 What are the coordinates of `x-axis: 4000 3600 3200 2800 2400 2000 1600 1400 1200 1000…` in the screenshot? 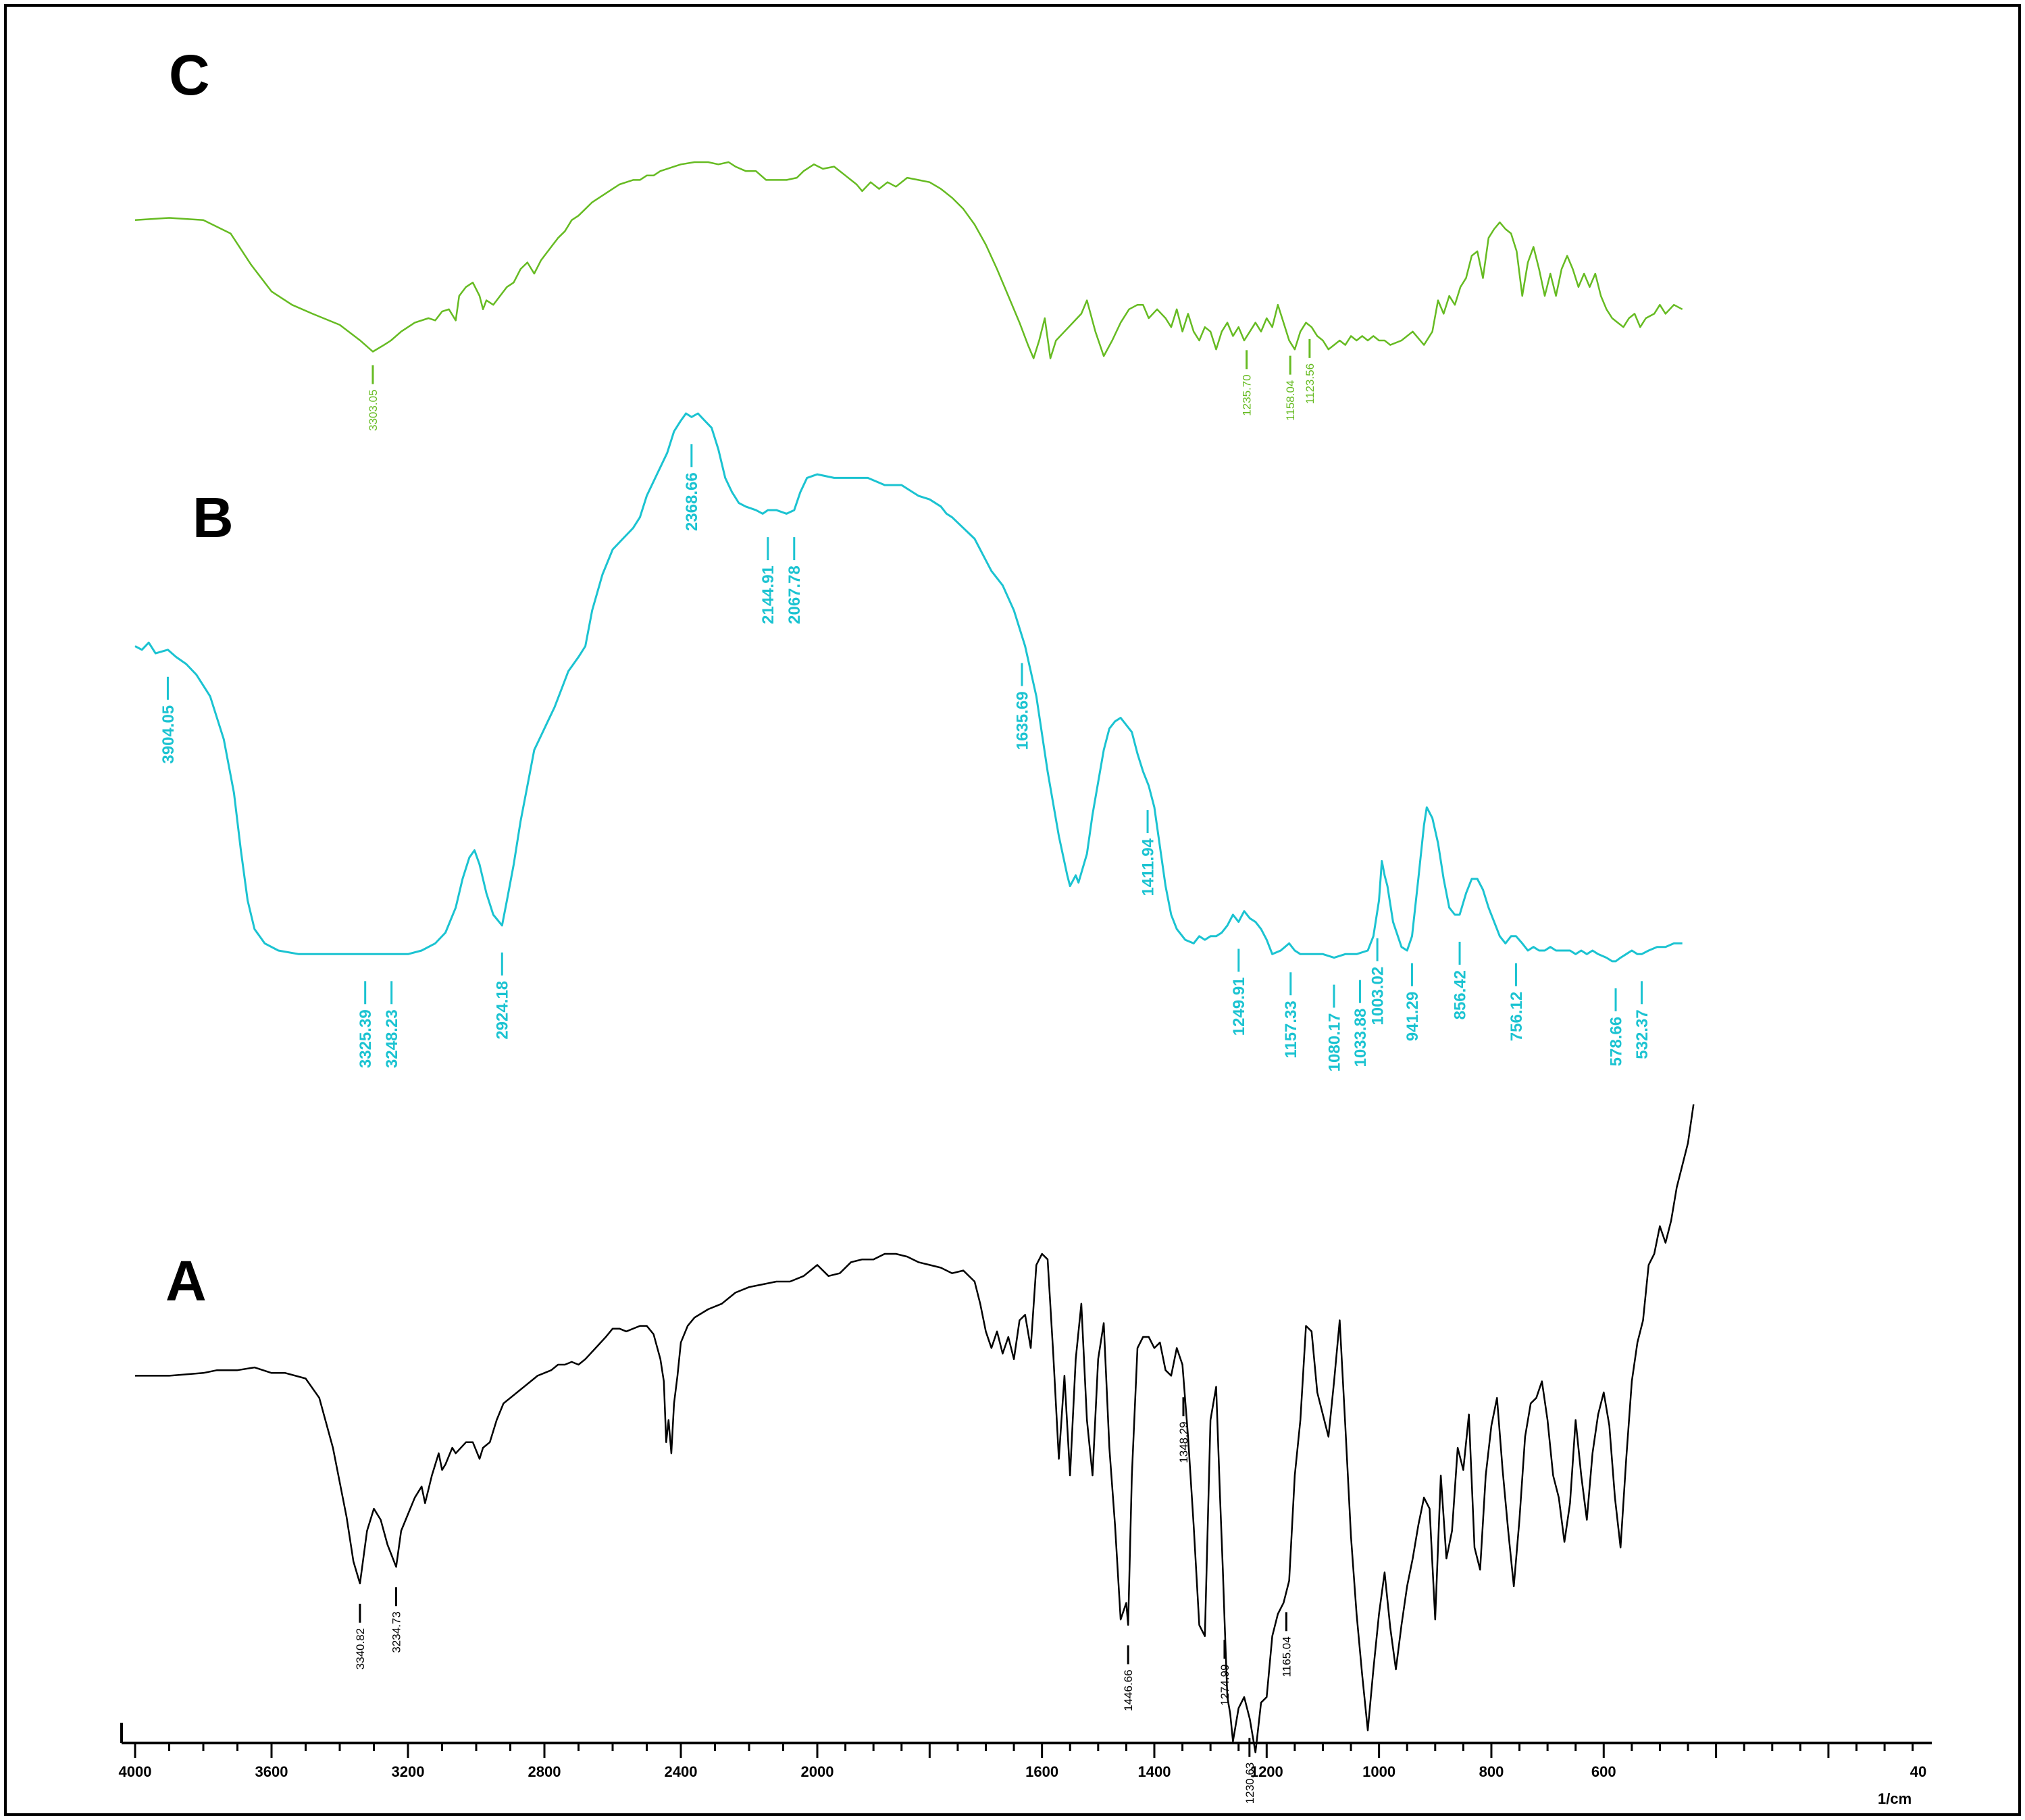 It's located at (1025, 1752).